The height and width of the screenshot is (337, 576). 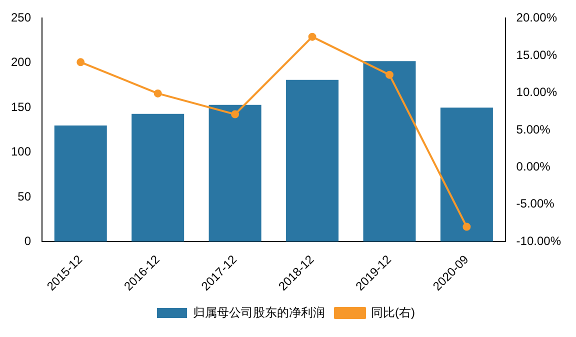 I want to click on legend-label: 同比(右), so click(x=393, y=312).